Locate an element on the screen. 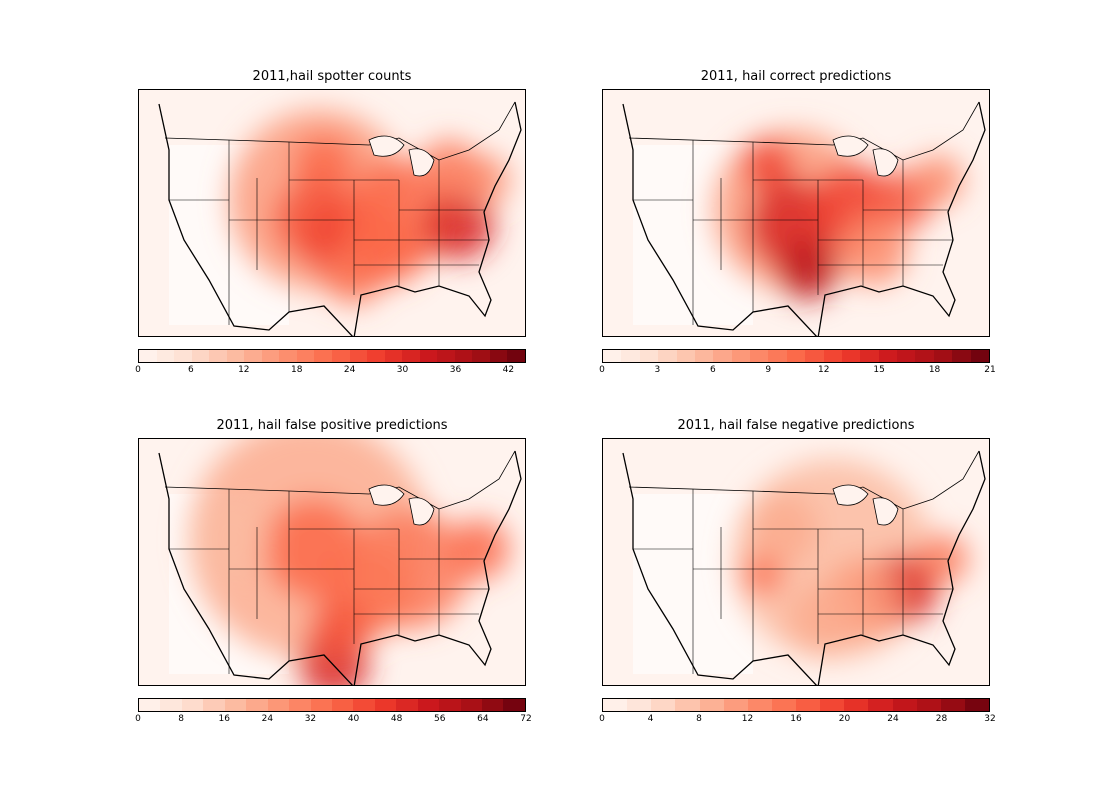 The width and height of the screenshot is (1100, 800). colorbar-tick-label: 42 is located at coordinates (508, 370).